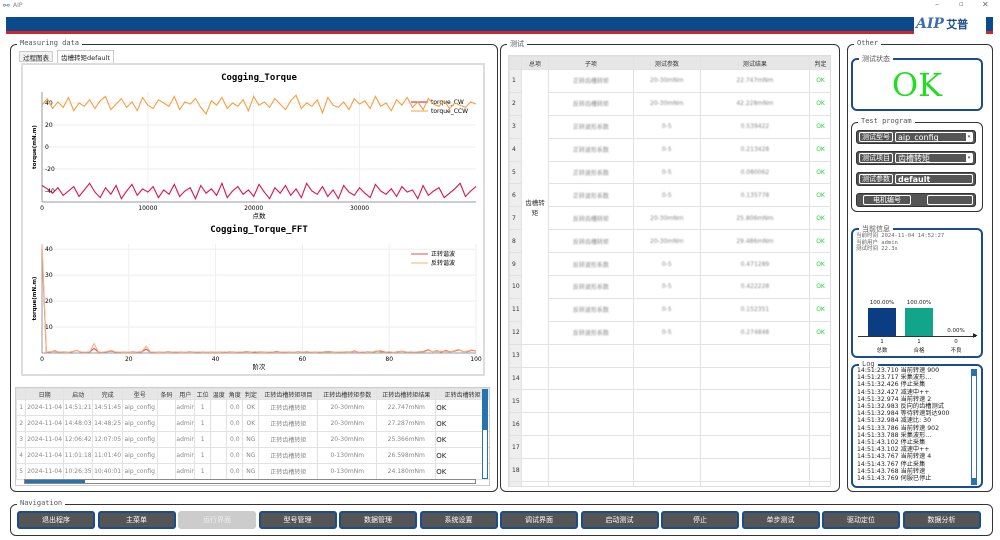  What do you see at coordinates (755, 63) in the screenshot?
I see `column-header: 测试结果` at bounding box center [755, 63].